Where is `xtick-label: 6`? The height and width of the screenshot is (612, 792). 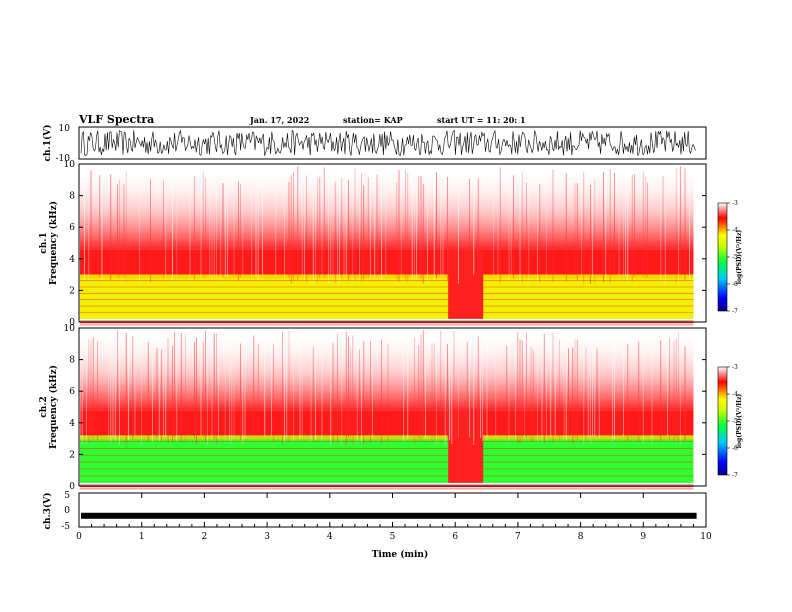 xtick-label: 6 is located at coordinates (455, 537).